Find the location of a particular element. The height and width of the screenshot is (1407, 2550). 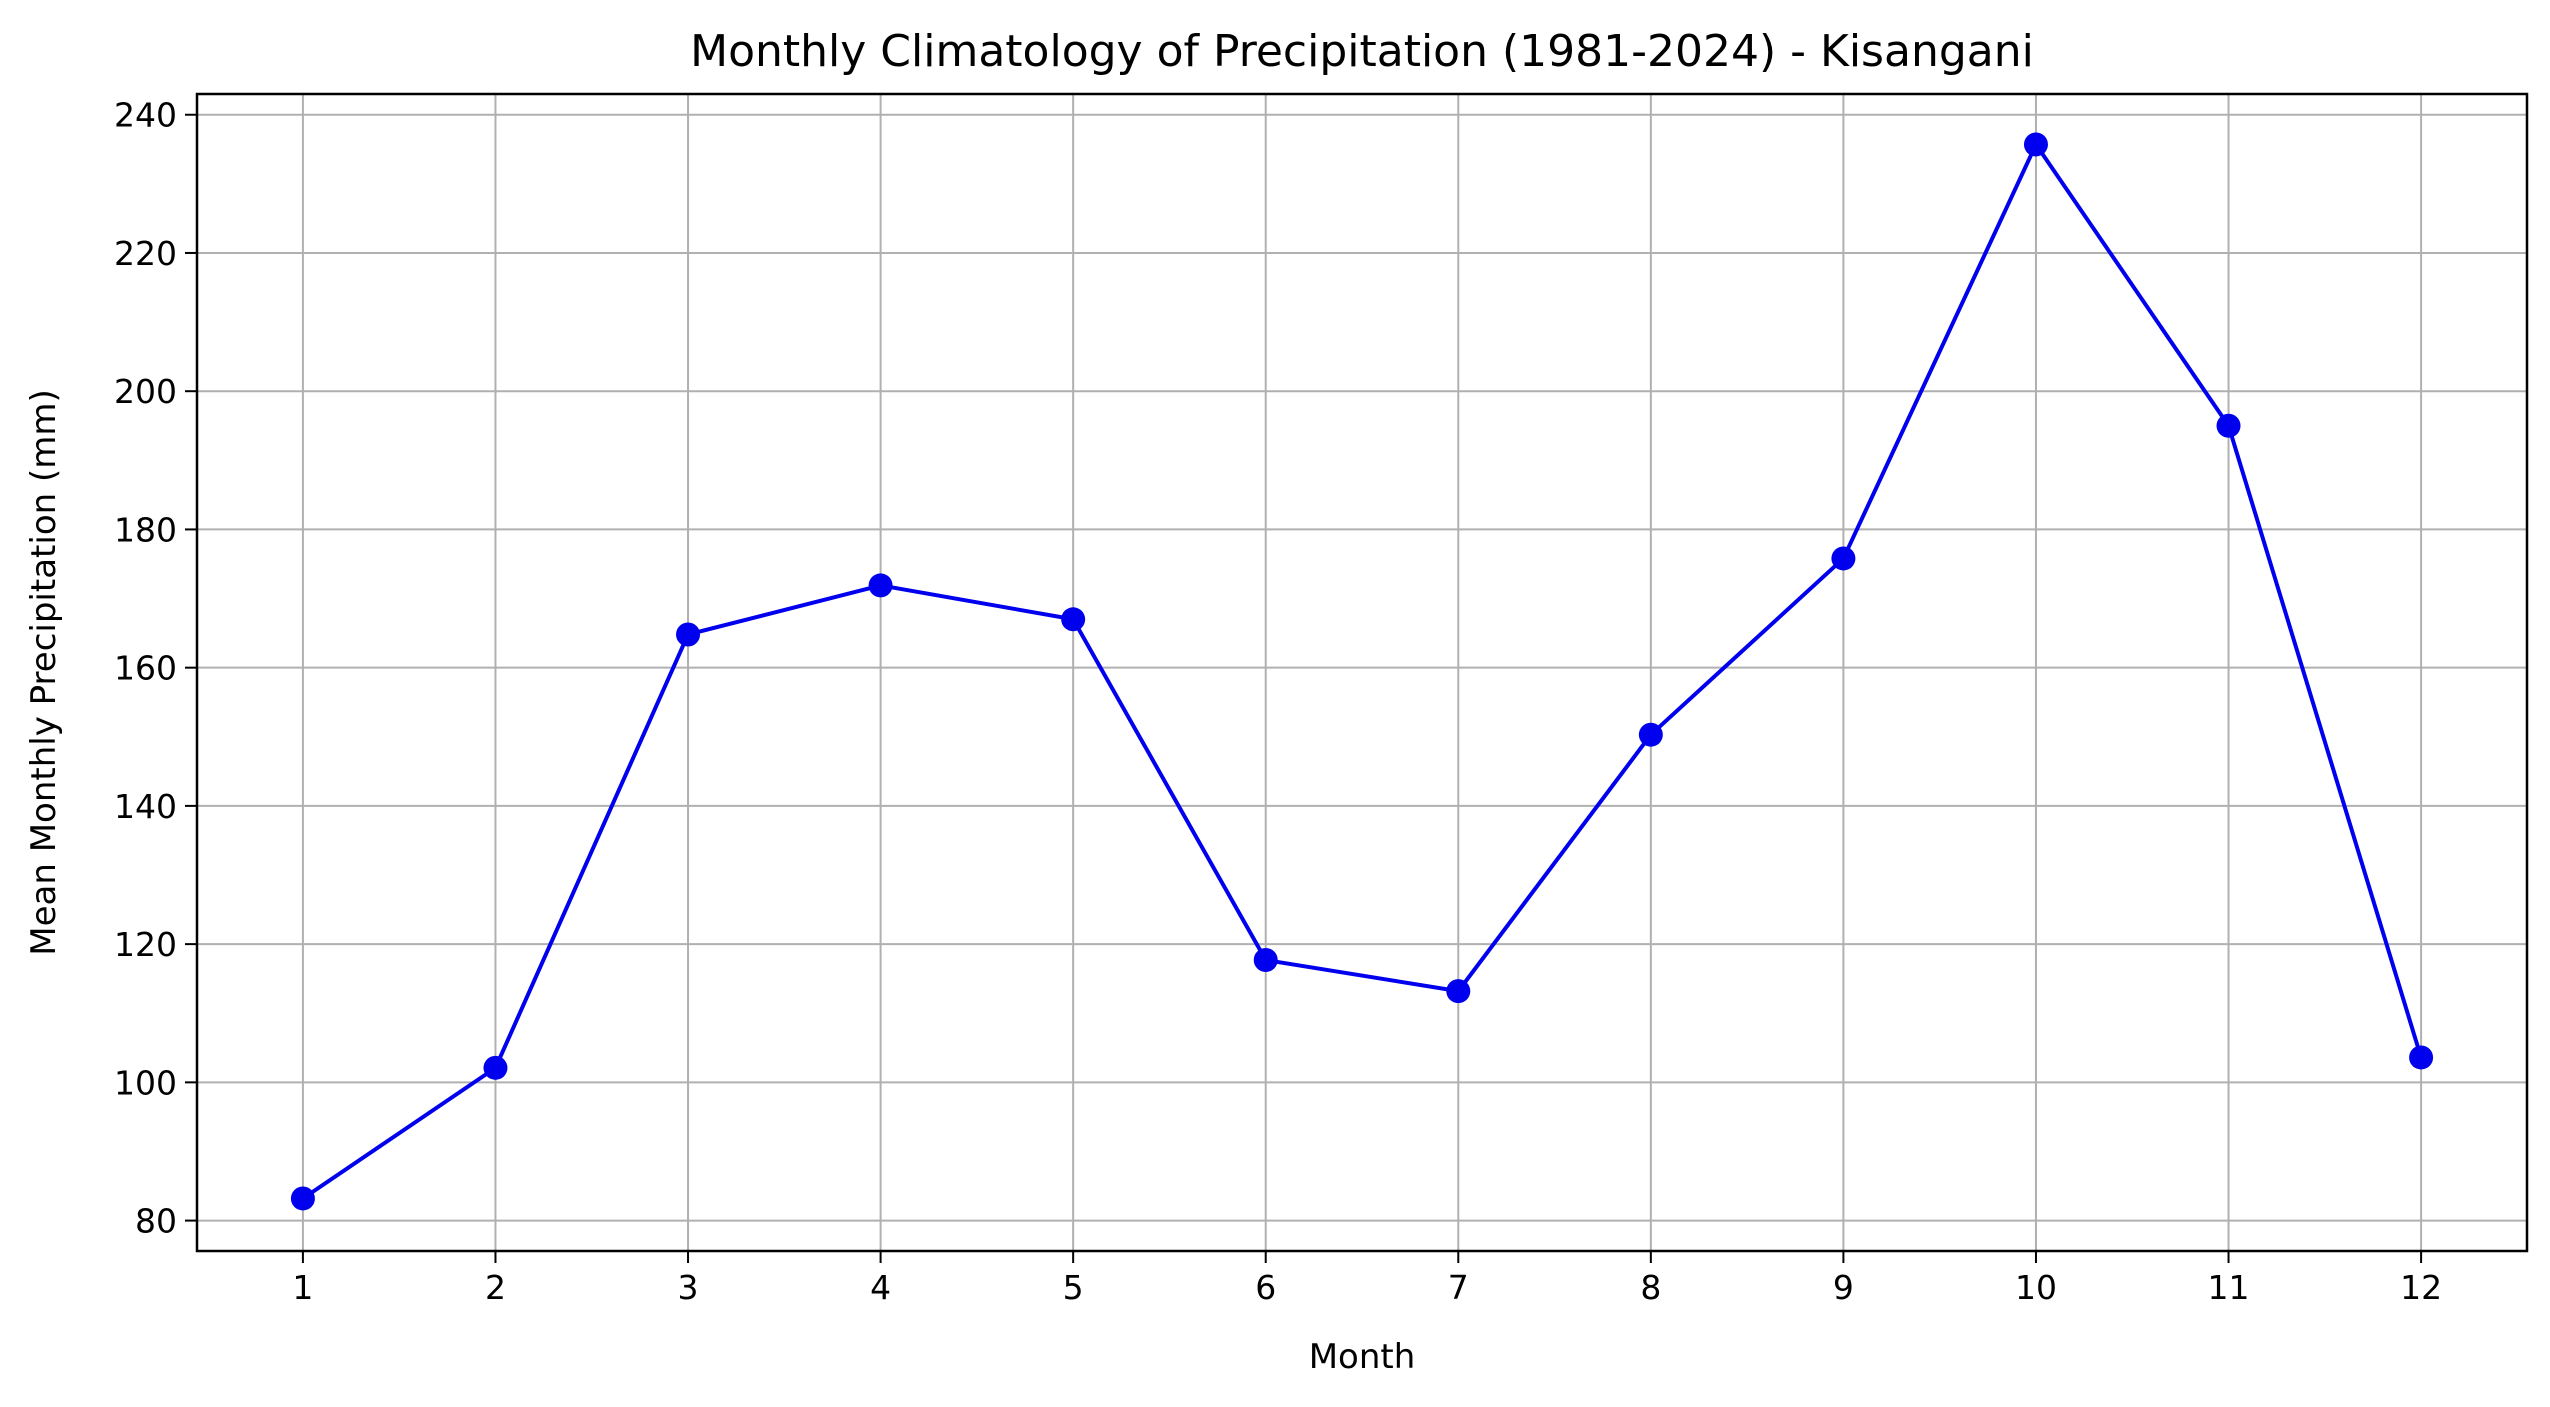

y-tick-label: 80 is located at coordinates (156, 1221).